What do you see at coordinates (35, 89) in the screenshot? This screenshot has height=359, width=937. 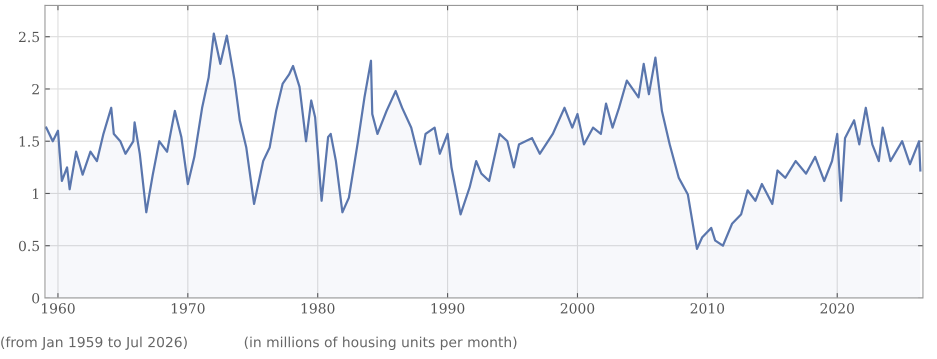 I see `y-tick-label: 2` at bounding box center [35, 89].